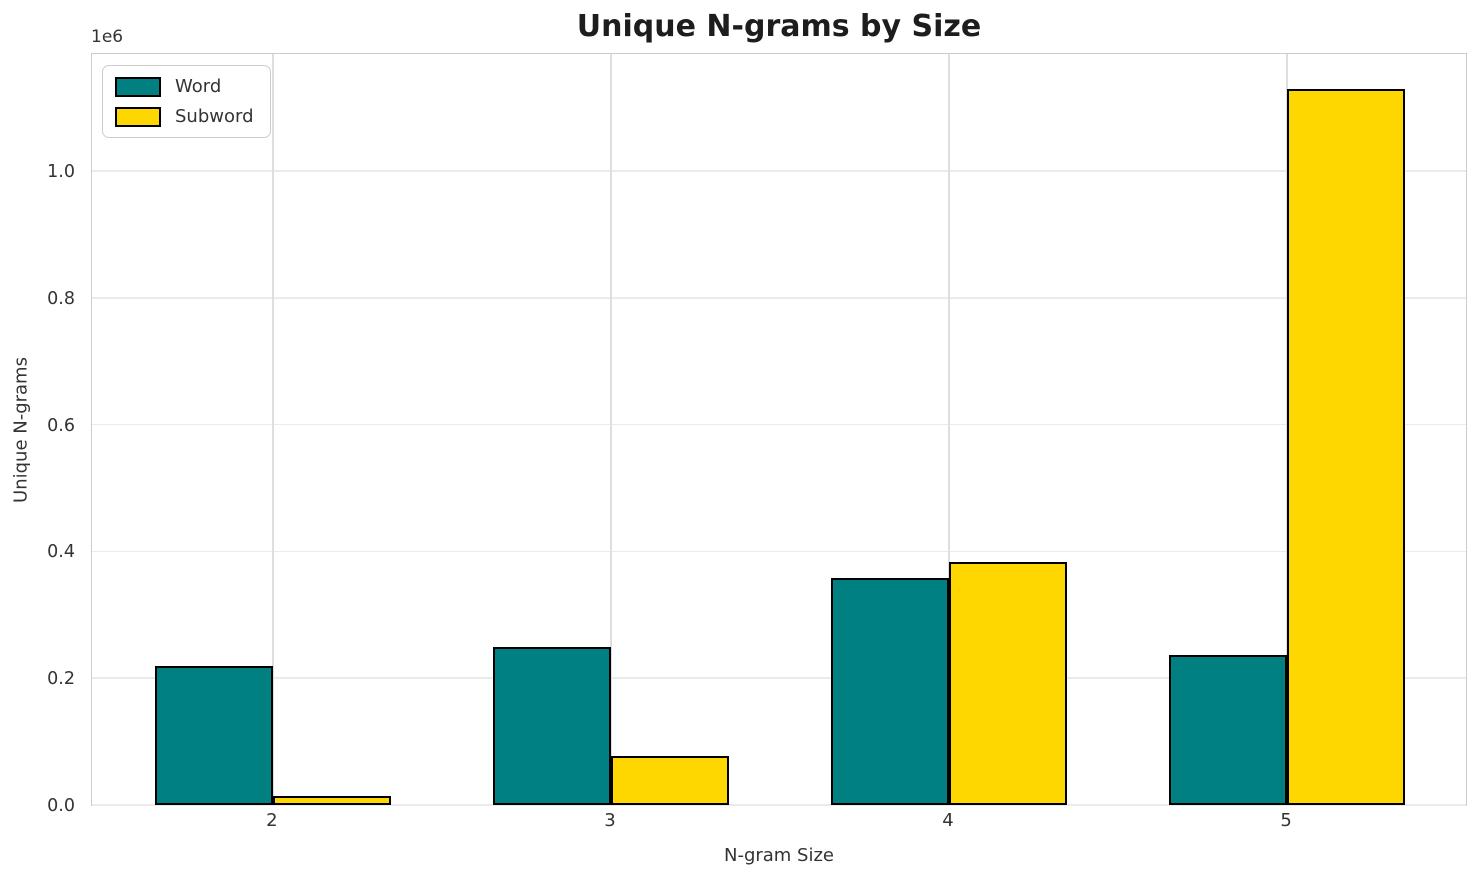  What do you see at coordinates (1286, 820) in the screenshot?
I see `x-tick-label: 5` at bounding box center [1286, 820].